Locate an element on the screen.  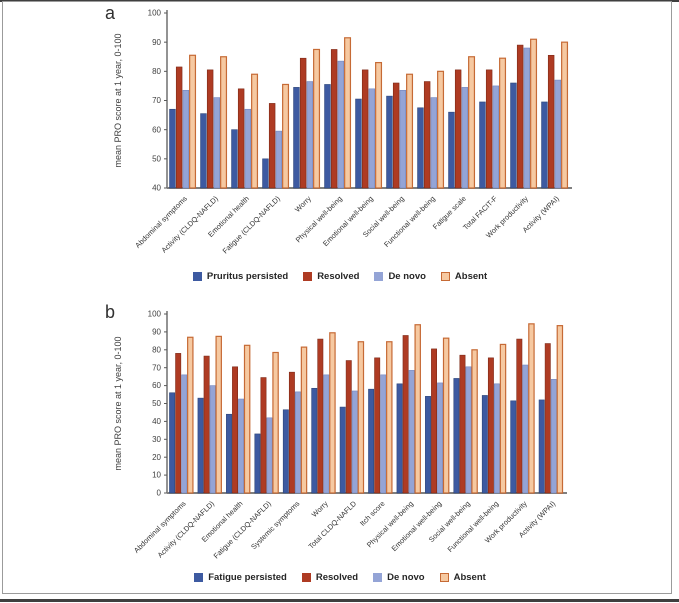
category-label: Activity (CLDQ-NAFLD) is located at coordinates (189, 224).